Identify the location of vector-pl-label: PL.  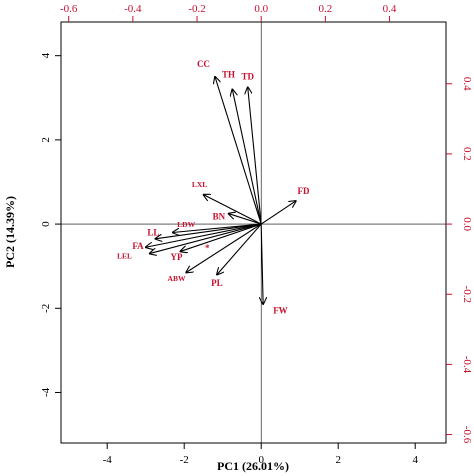
(217, 283).